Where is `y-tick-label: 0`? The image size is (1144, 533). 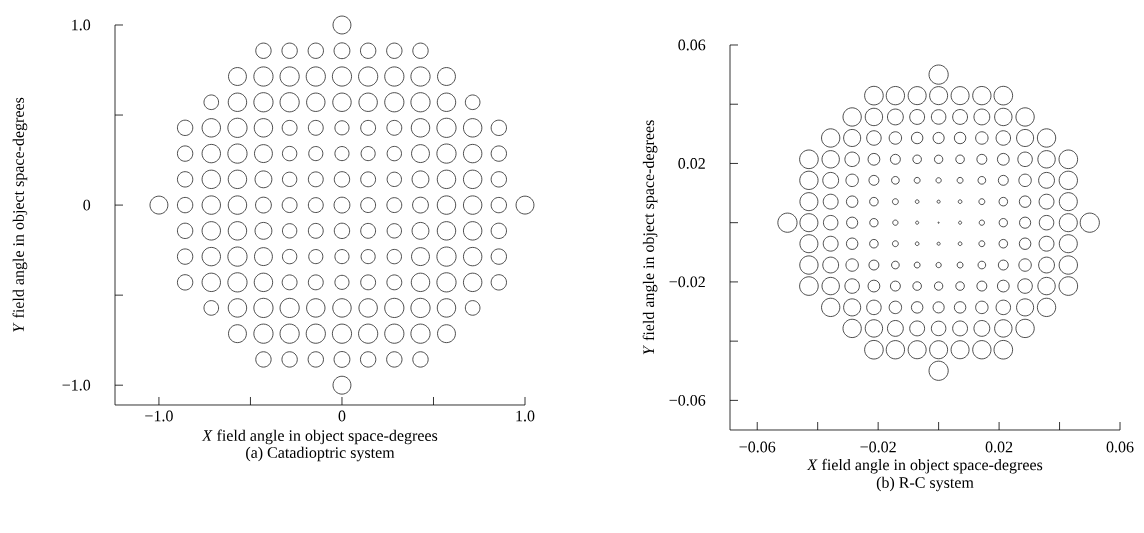 y-tick-label: 0 is located at coordinates (87, 205).